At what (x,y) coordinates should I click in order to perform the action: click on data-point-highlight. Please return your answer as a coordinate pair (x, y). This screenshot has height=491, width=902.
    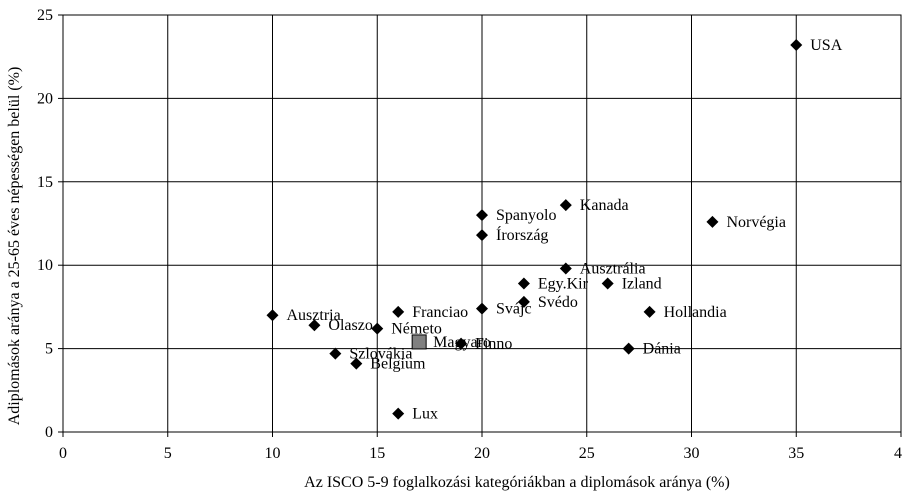
    Looking at the image, I should click on (419, 342).